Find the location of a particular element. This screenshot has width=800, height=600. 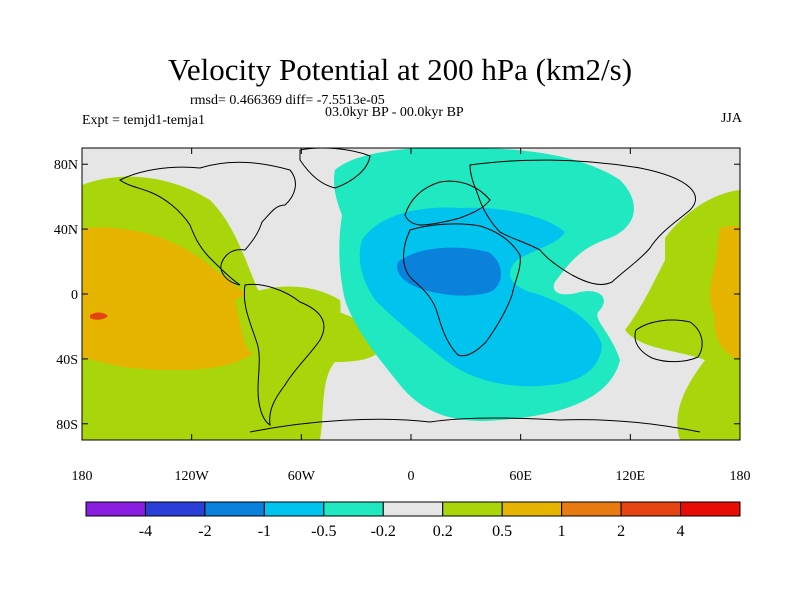

antarctica-outline is located at coordinates (475, 425).